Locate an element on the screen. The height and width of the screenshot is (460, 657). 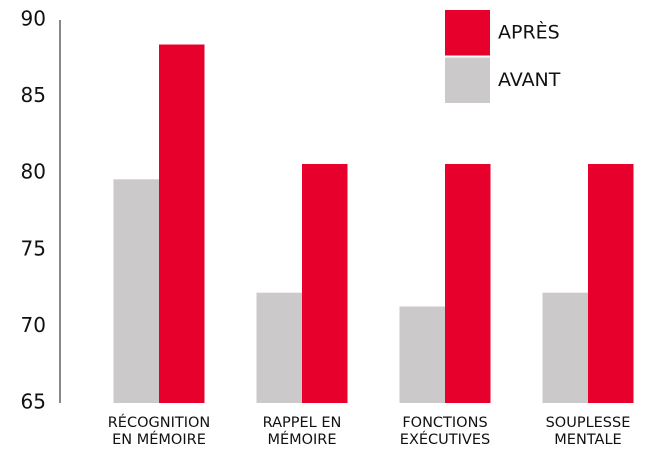
x-tick-label: MENTALE is located at coordinates (587, 440).